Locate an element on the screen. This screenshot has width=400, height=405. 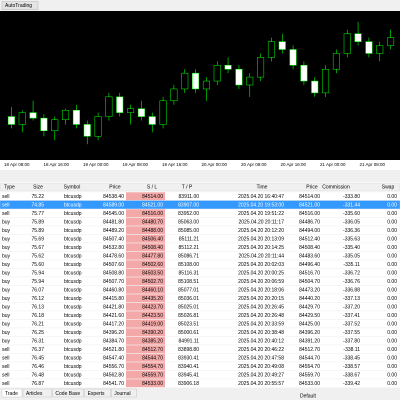
cell: 84421.60 is located at coordinates (113, 316).